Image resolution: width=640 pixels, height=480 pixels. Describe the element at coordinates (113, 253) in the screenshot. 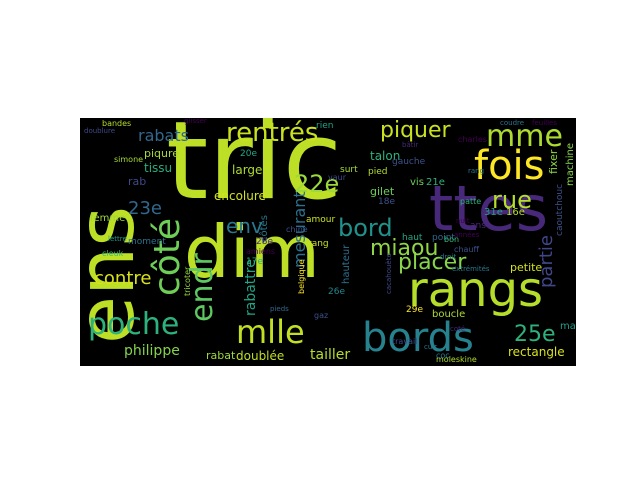

I see `cloud-word: cleuk` at that location.